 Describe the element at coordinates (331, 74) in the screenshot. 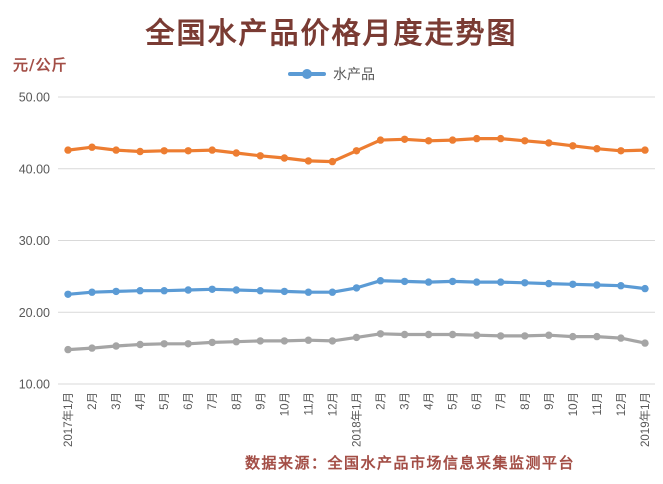

I see `legend: 水产品` at that location.